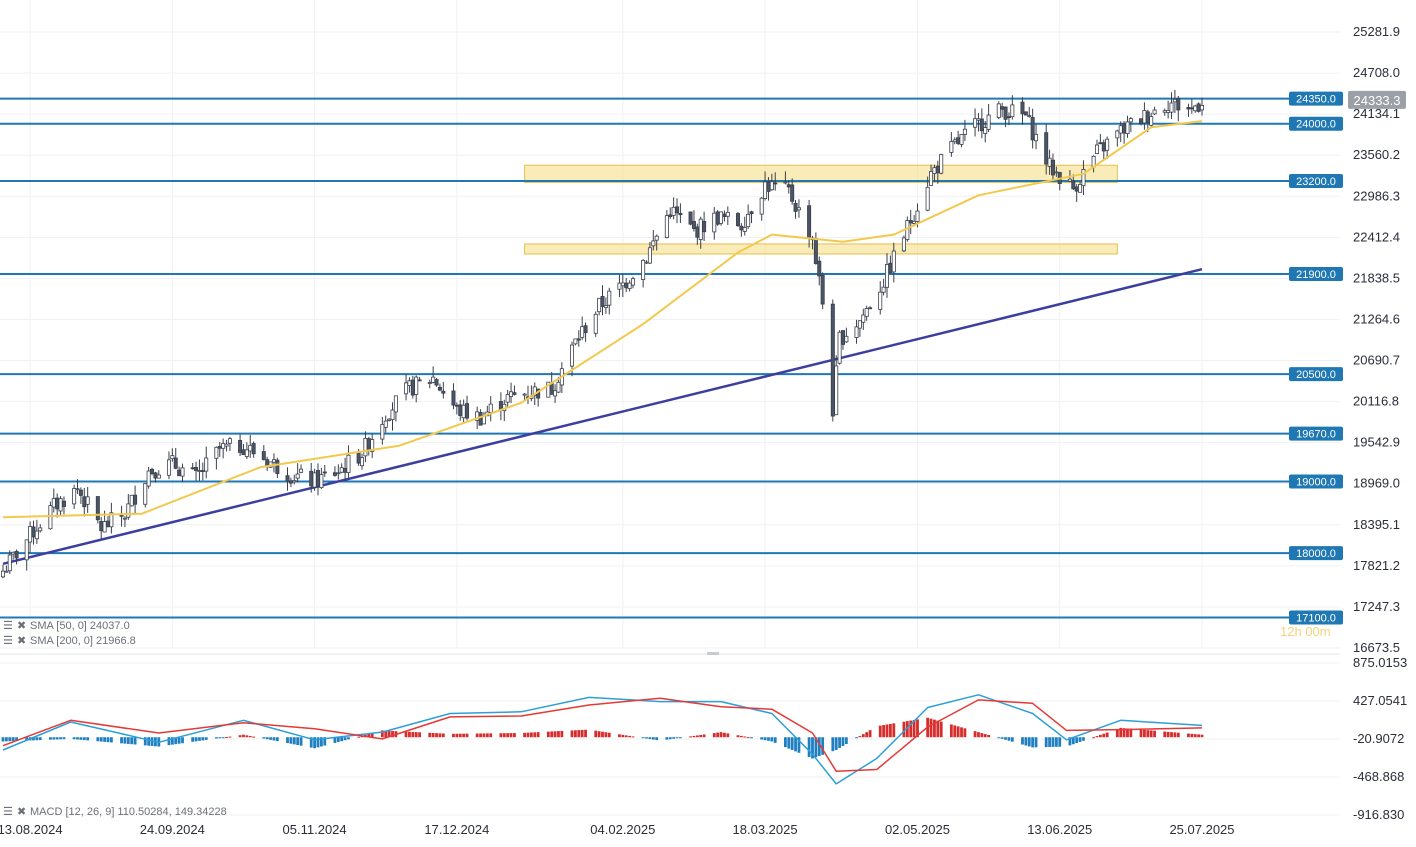 This screenshot has width=1416, height=847. I want to click on sma200-legend: ☰ ✖ SMA [200, 0] 21966.8, so click(69, 641).